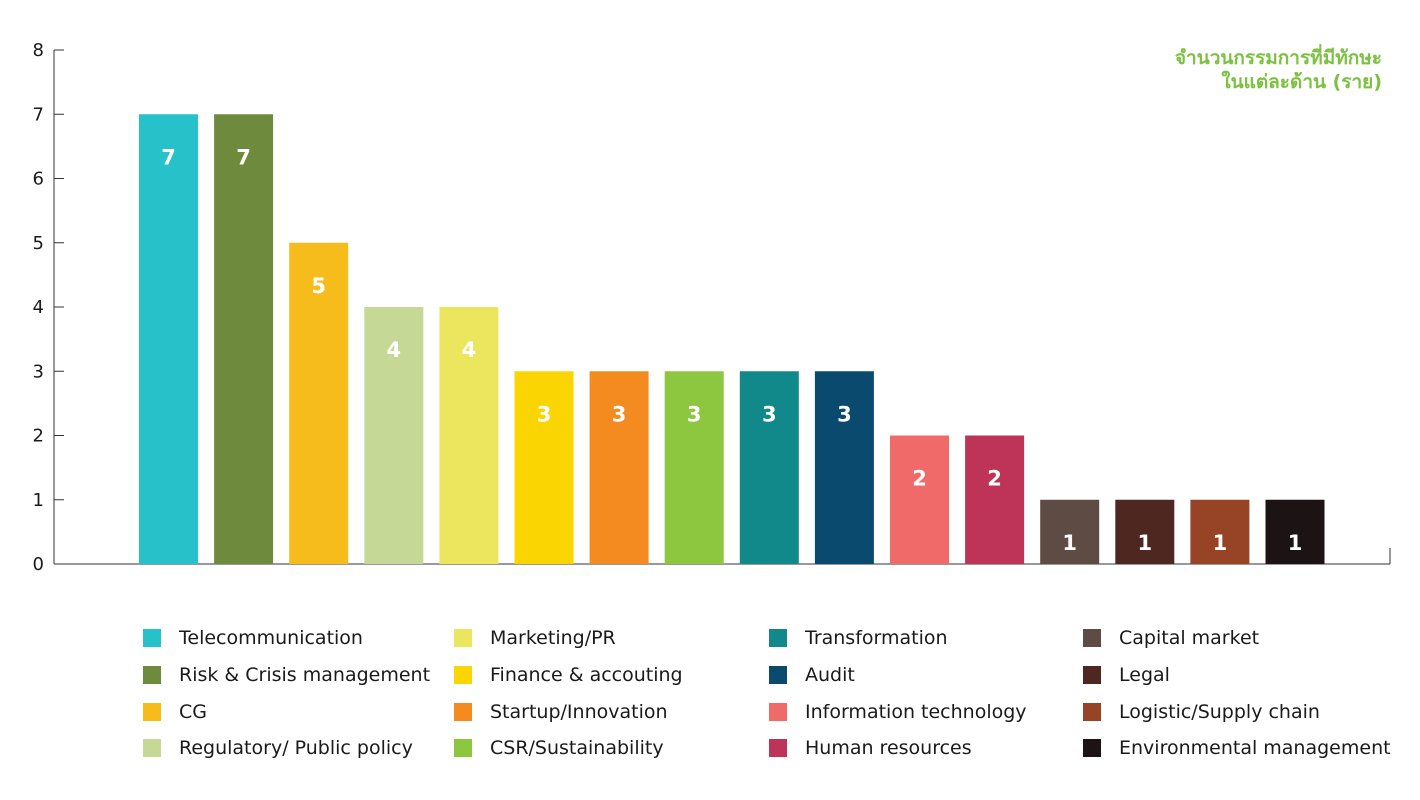 This screenshot has width=1420, height=800. Describe the element at coordinates (38, 371) in the screenshot. I see `y-tick-label: 3` at that location.